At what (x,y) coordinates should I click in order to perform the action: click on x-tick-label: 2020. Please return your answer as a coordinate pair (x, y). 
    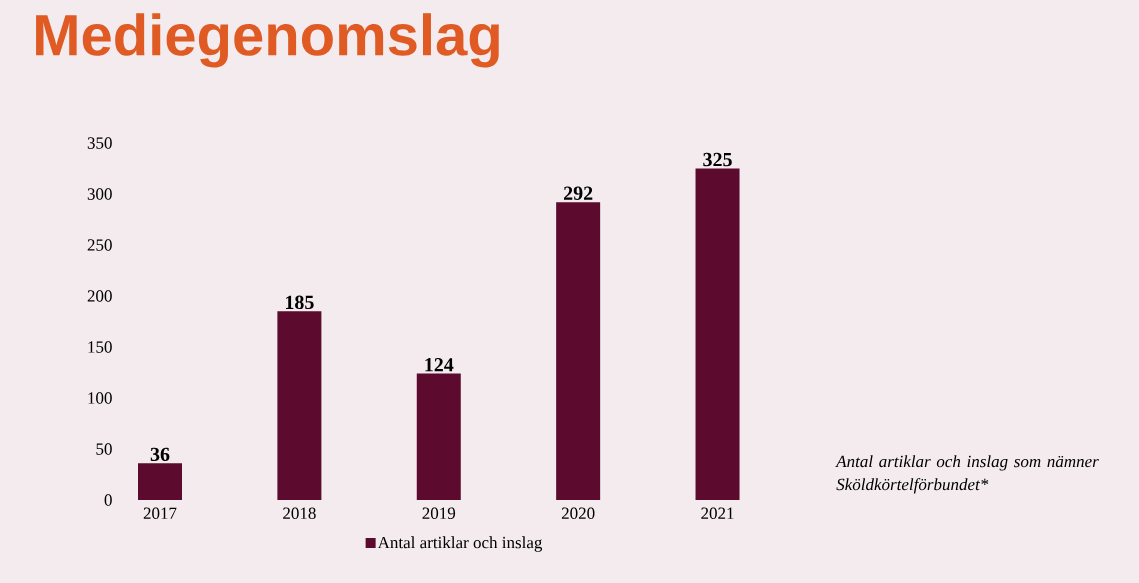
    Looking at the image, I should click on (578, 513).